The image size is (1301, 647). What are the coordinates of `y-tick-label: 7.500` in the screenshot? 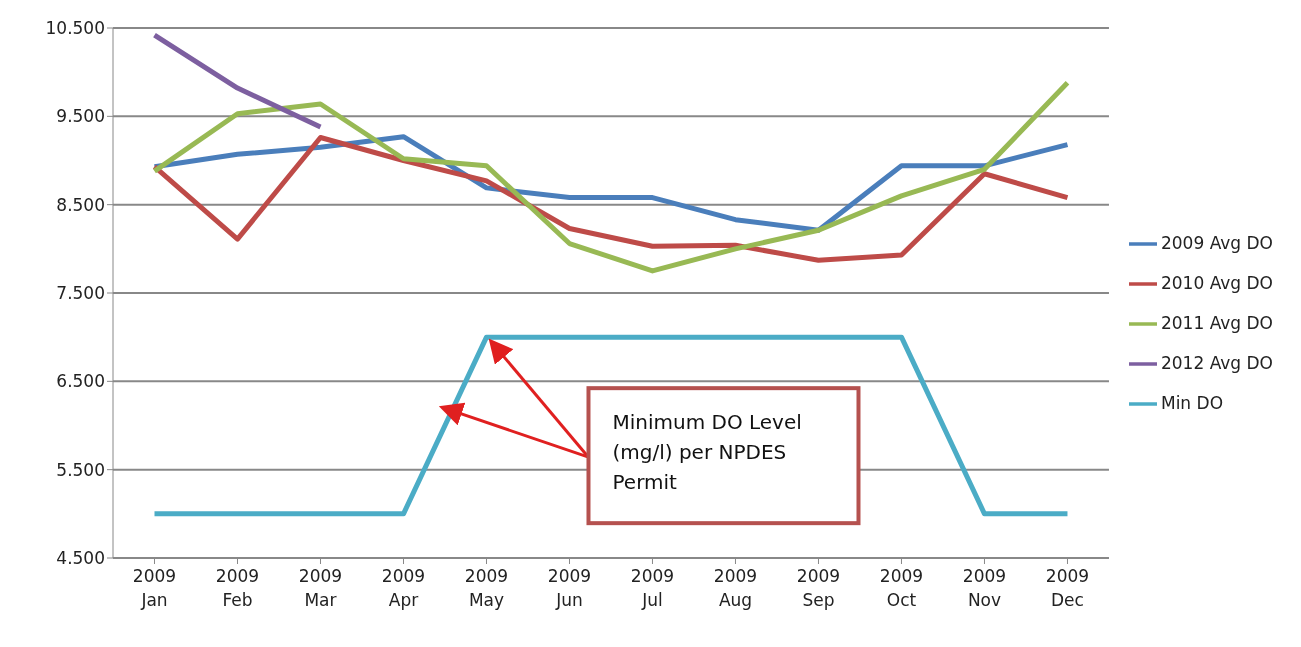 It's located at (80, 293).